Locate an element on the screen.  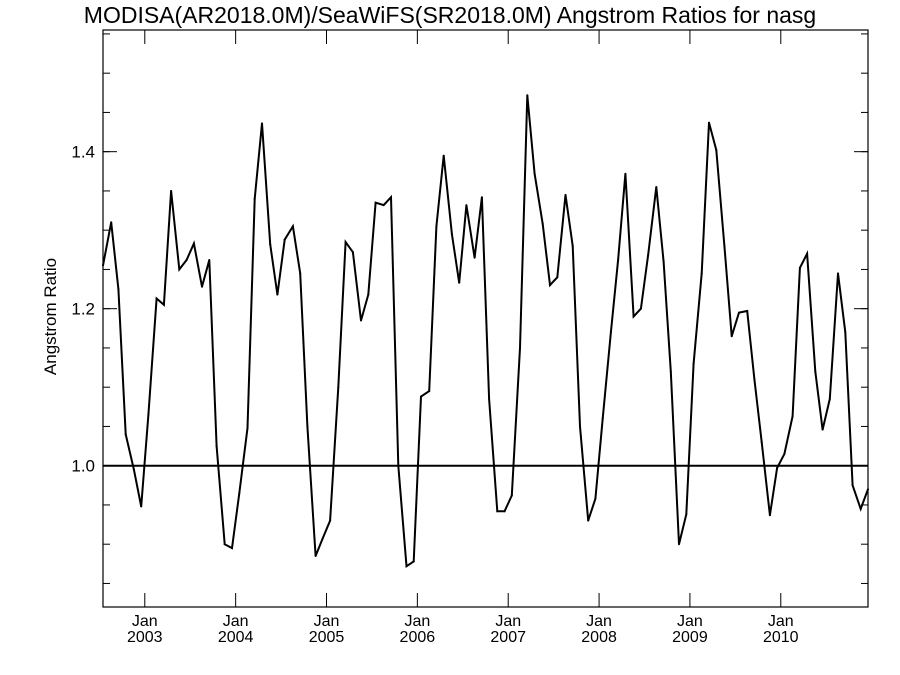
x-tick-label-year: 2003 is located at coordinates (145, 637).